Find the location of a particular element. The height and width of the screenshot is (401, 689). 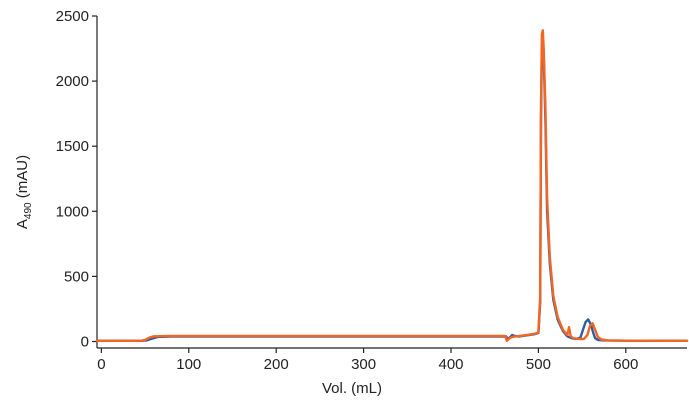

y-axis-title: A490 (mAU) is located at coordinates (24, 192).